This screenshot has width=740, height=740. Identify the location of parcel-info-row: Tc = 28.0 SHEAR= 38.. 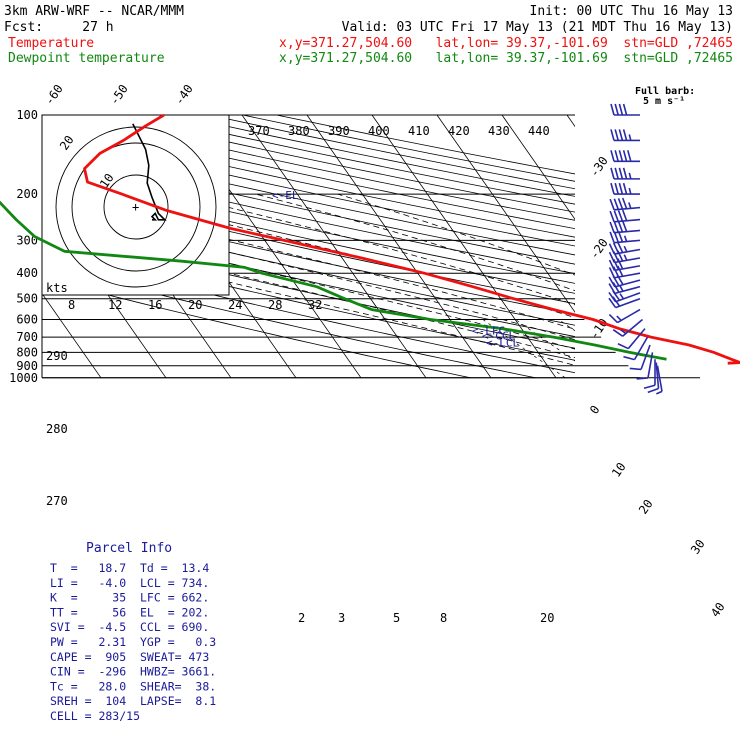
(133, 686).